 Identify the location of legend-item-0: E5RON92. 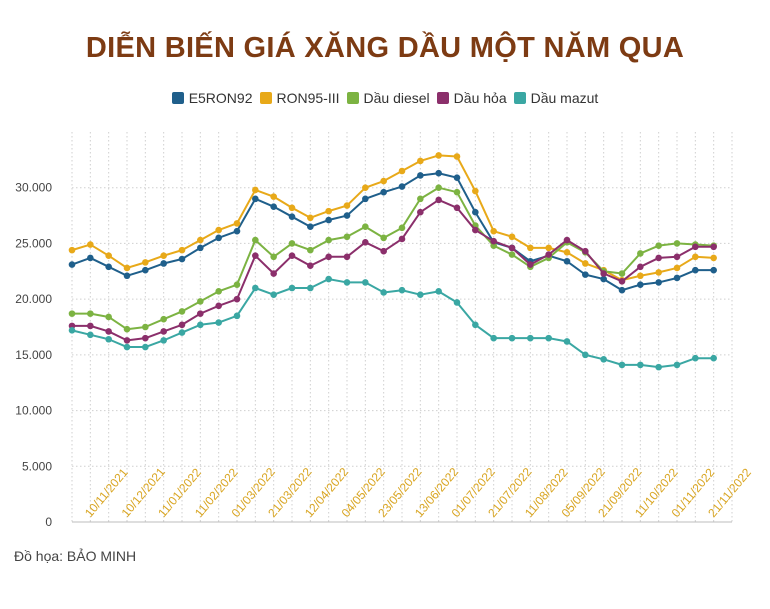
(212, 98).